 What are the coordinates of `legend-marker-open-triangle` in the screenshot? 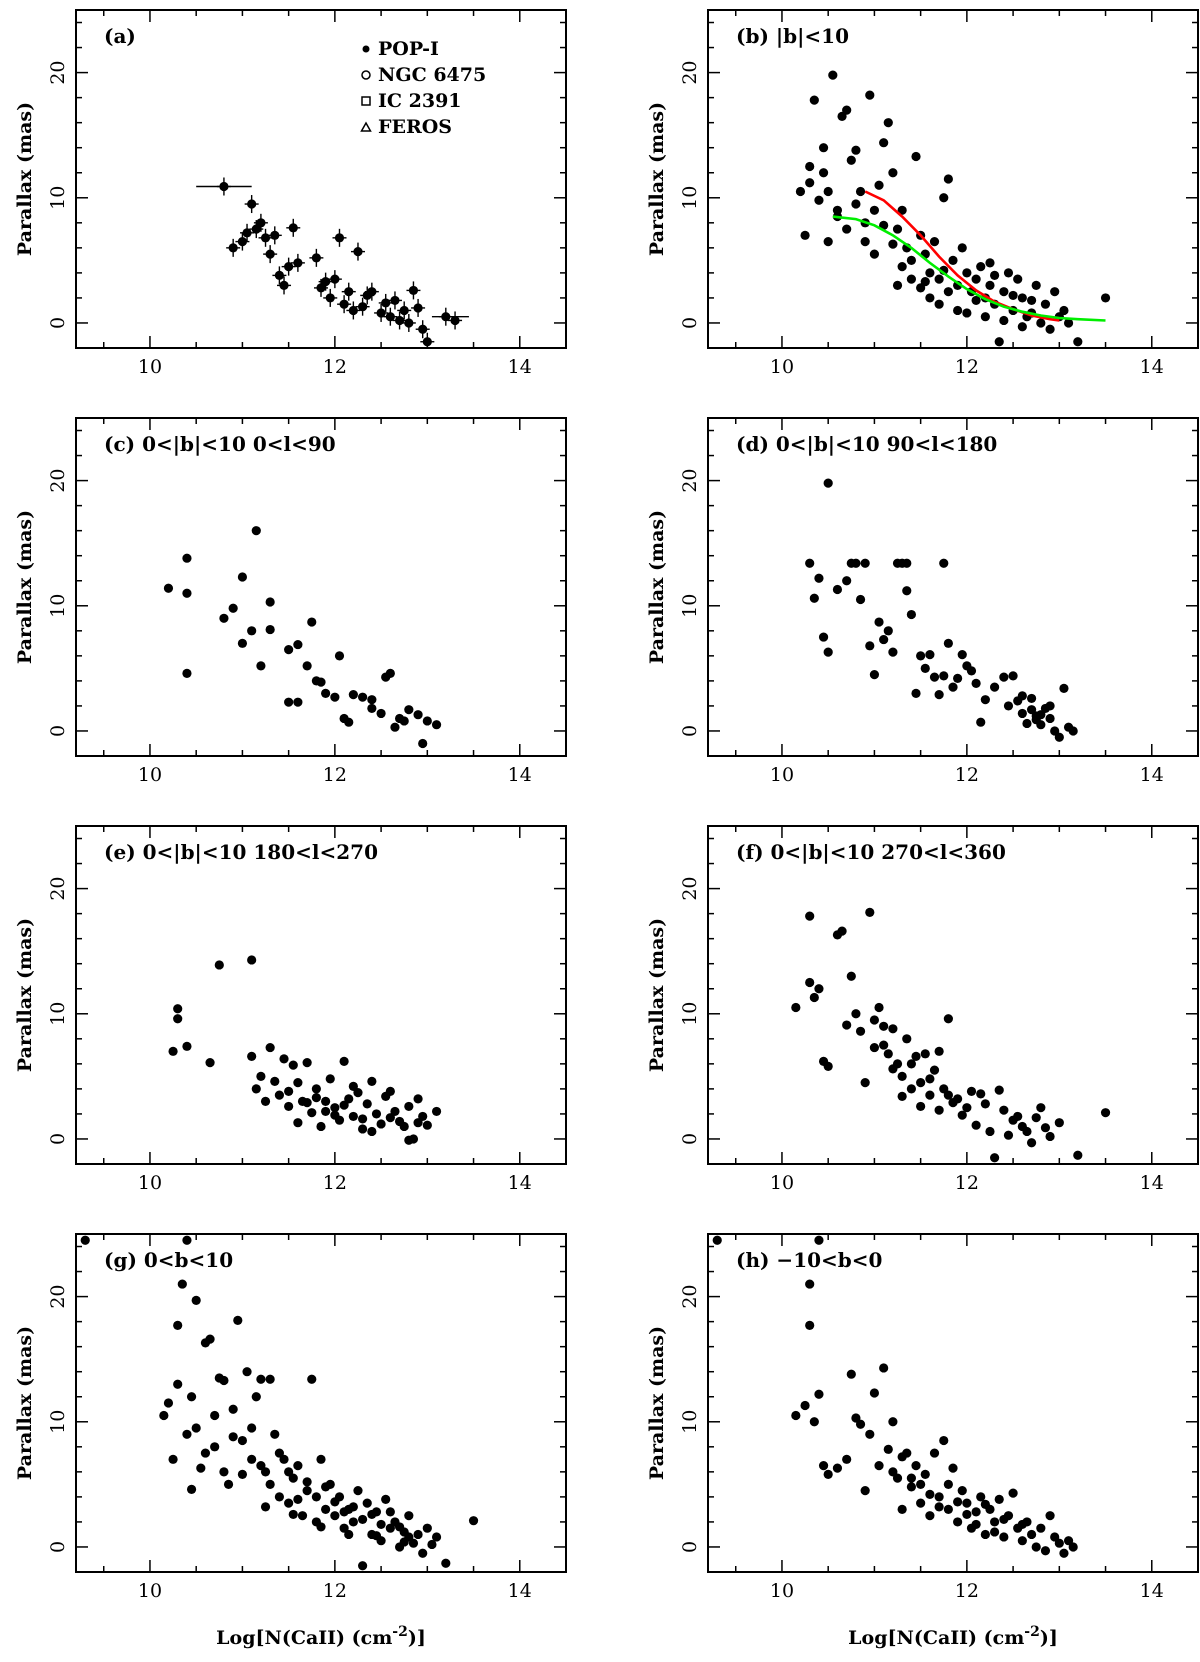 It's located at (366, 126).